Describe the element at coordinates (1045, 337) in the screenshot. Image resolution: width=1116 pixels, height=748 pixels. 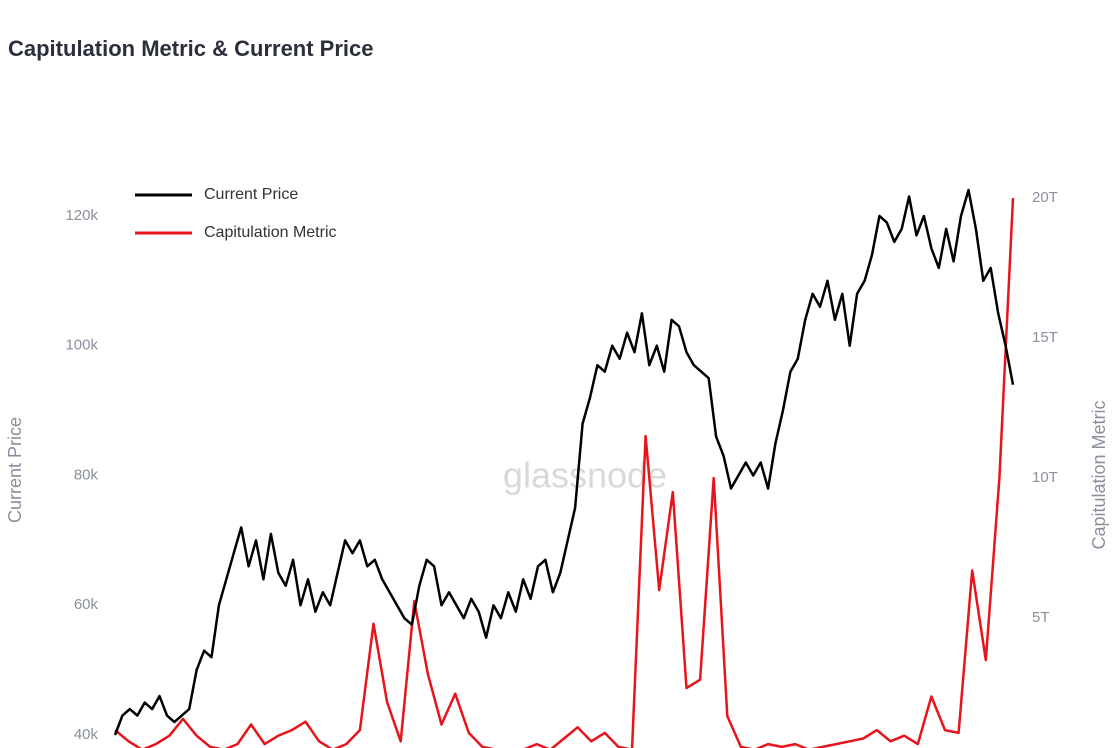
I see `y2-tick-label: 15T` at that location.